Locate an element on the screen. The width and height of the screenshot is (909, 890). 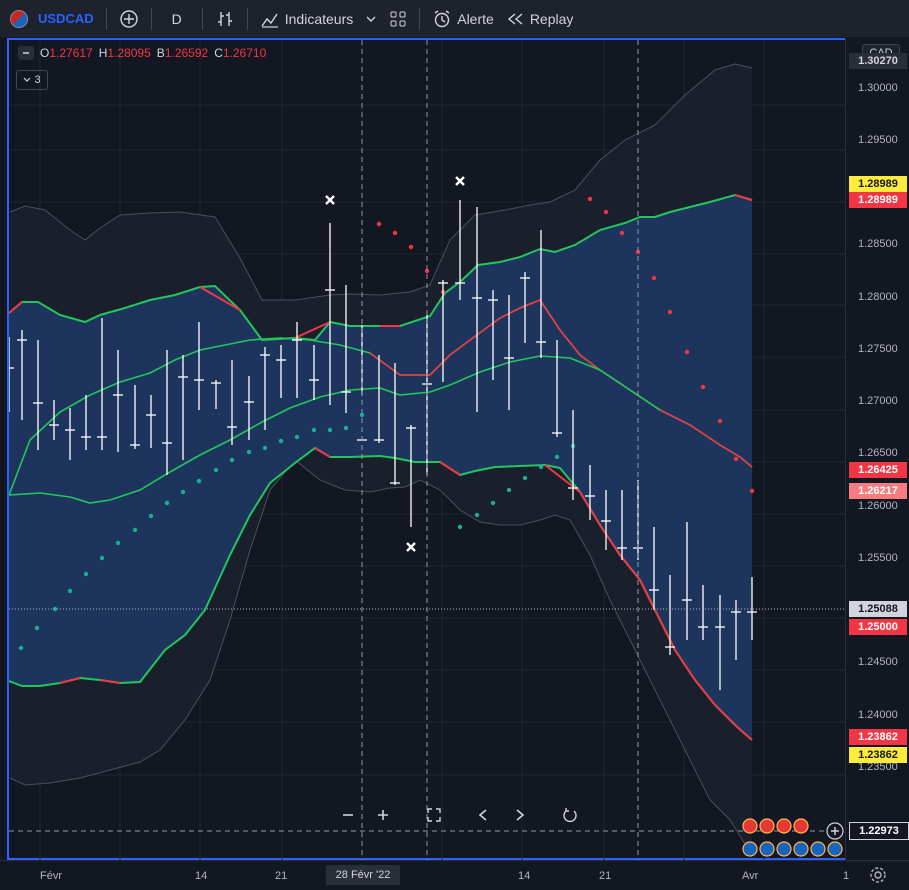
price-top-label: 1.30270 is located at coordinates (878, 60).